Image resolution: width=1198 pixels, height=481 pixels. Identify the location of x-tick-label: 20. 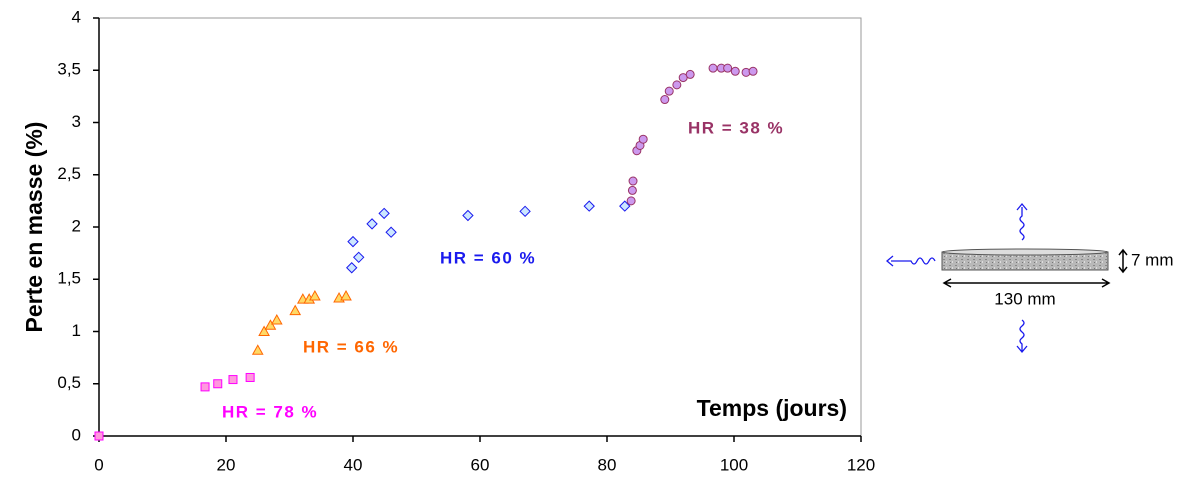
(226, 464).